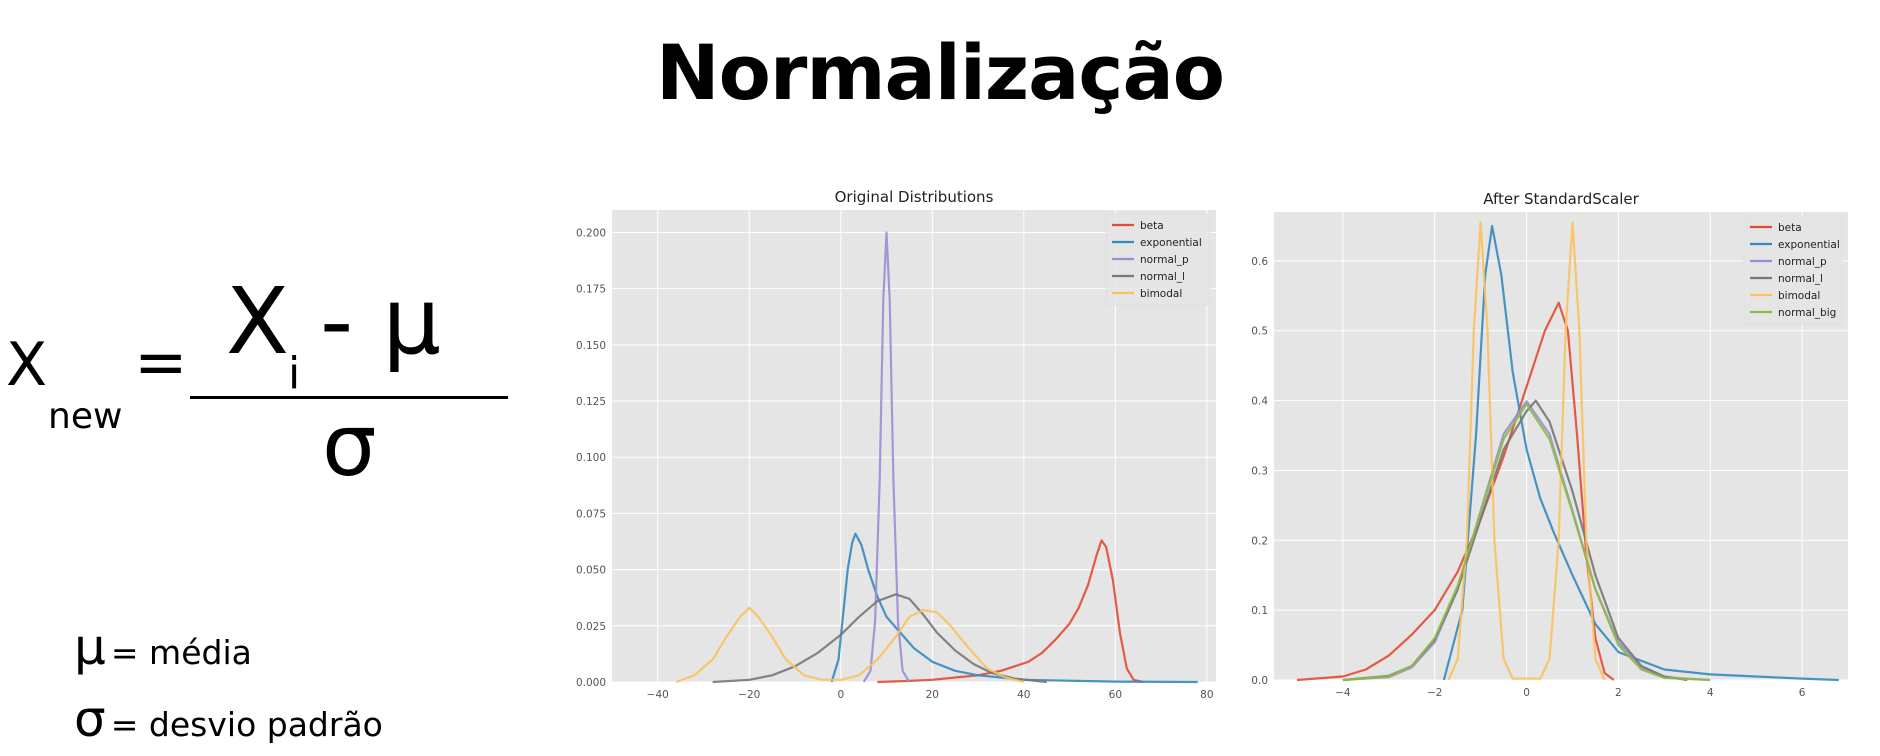 The width and height of the screenshot is (1880, 756). I want to click on y-tick-label: 0.050, so click(591, 571).